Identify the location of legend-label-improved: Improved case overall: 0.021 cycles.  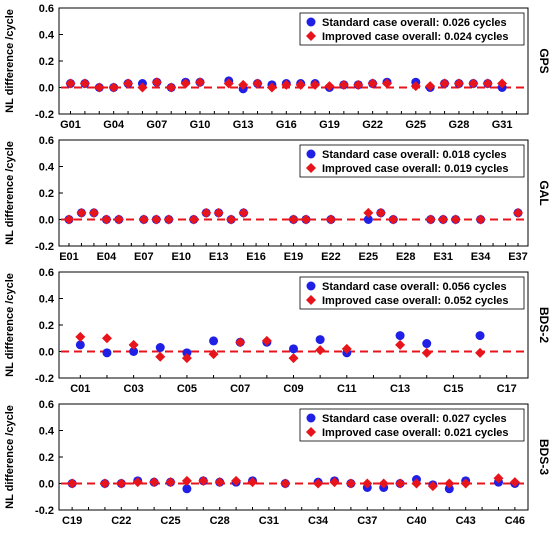
(415, 433).